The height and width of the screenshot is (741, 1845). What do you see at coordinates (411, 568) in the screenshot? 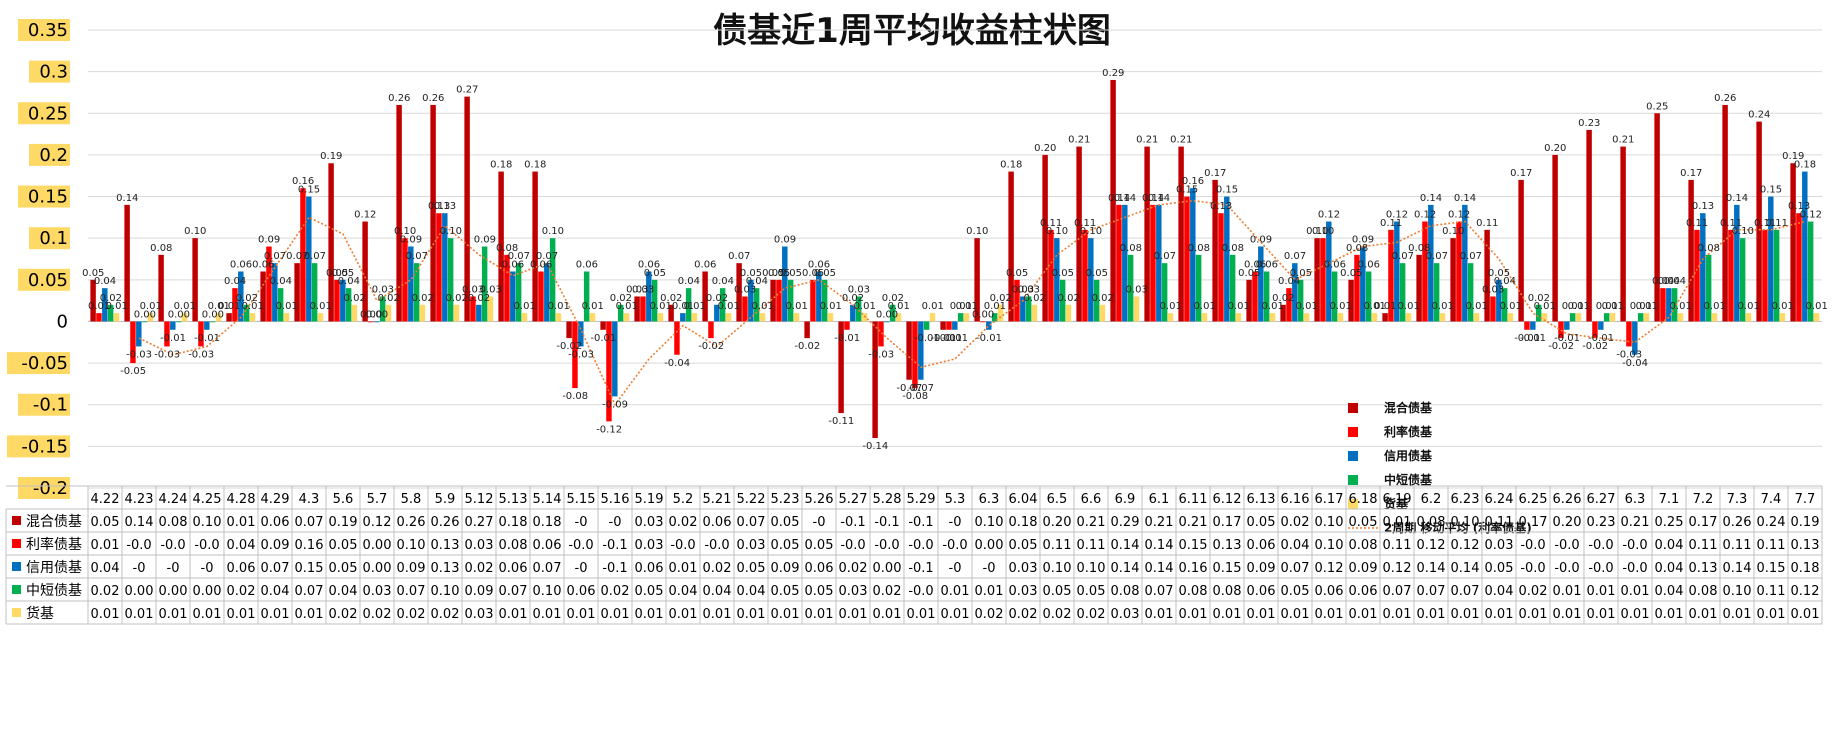
I see `table-cell: 0.09` at bounding box center [411, 568].